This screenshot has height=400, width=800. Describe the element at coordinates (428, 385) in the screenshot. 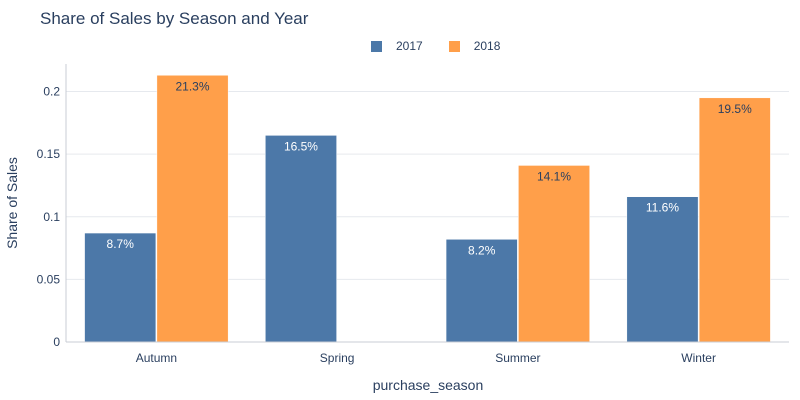

I see `x-axis-title: purchase_season` at that location.